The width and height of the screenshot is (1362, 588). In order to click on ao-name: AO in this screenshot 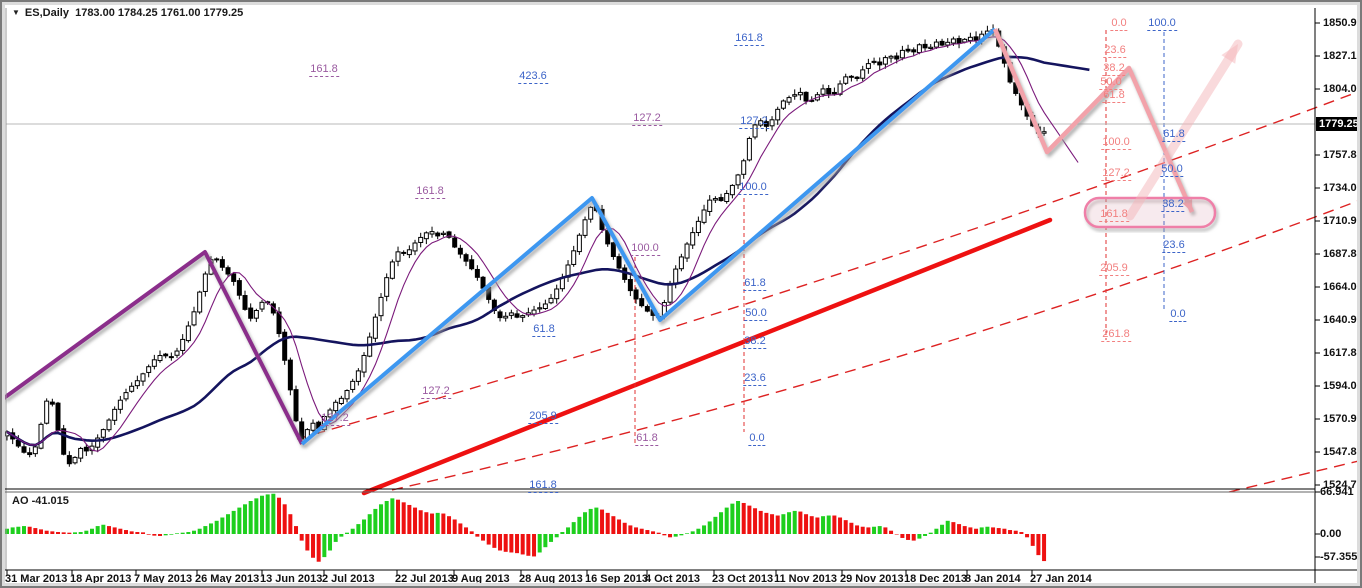, I will do `click(20, 501)`.